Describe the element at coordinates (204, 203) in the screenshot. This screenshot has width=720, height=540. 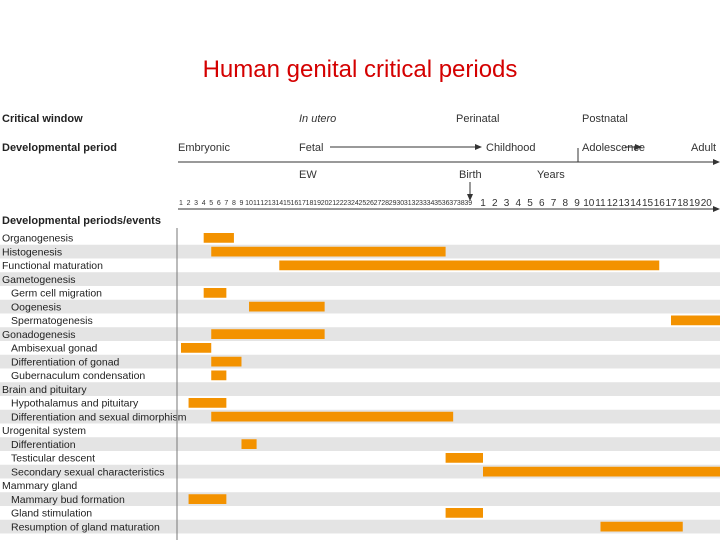
I see `tick-label-ew: 4` at that location.